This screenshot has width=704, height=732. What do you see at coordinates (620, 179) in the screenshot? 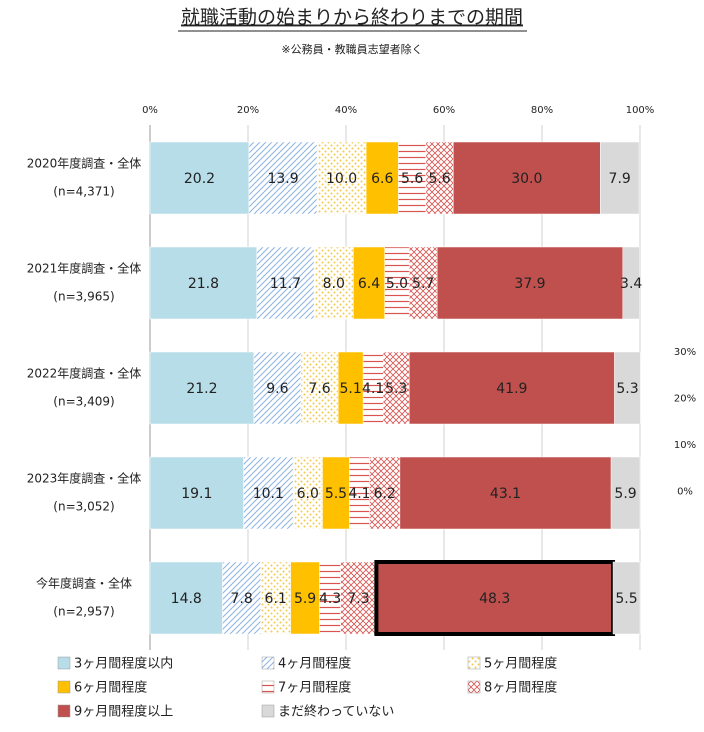
I see `data-label: 7.9` at bounding box center [620, 179].